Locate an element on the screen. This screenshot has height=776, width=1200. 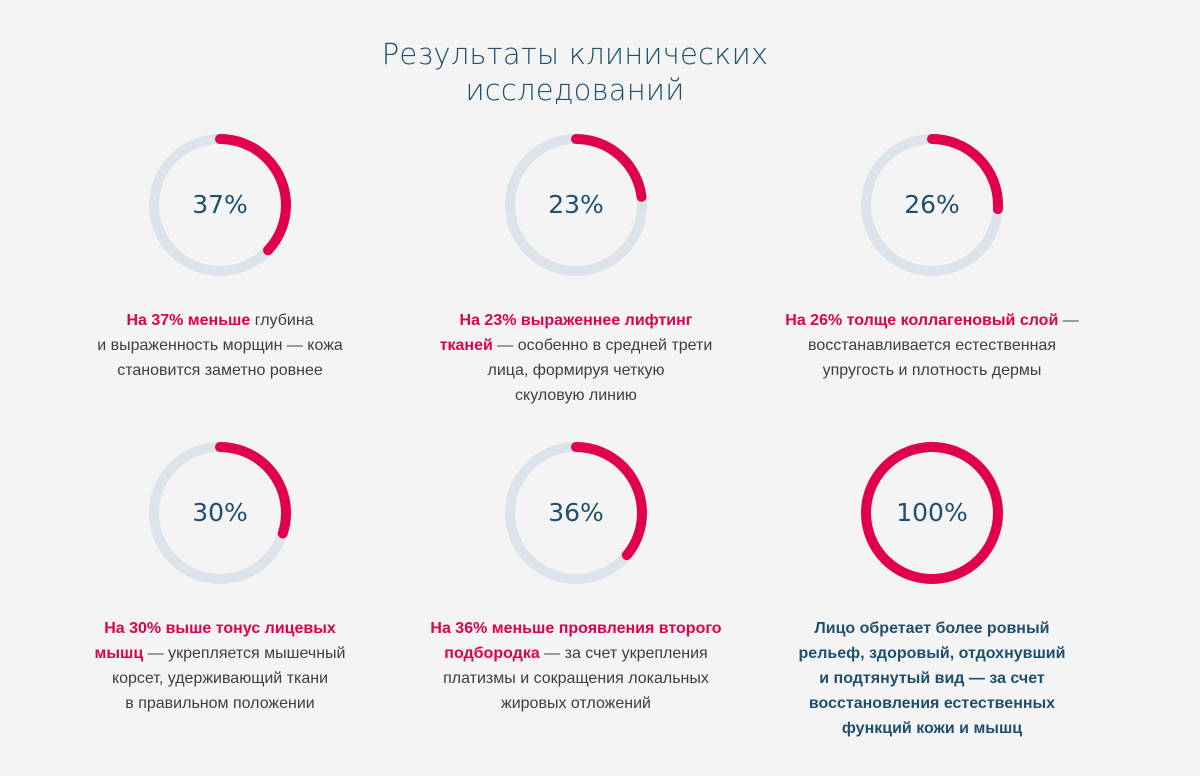
stat-text: упругость и плотность дермы is located at coordinates (932, 370).